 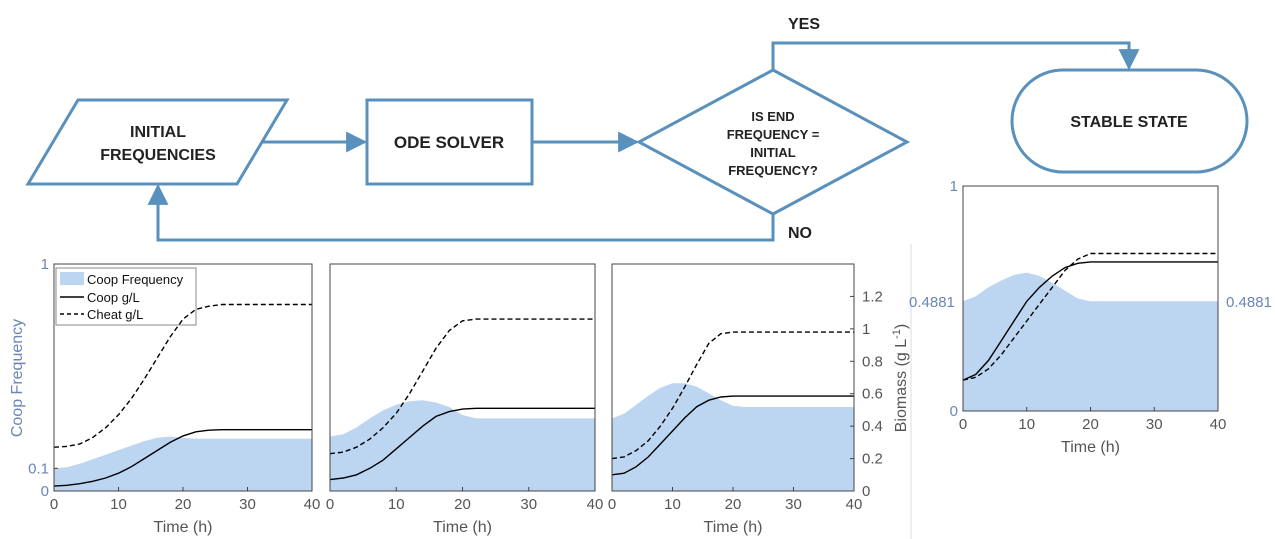 What do you see at coordinates (772, 116) in the screenshot?
I see `decision-label-line1: IS END` at bounding box center [772, 116].